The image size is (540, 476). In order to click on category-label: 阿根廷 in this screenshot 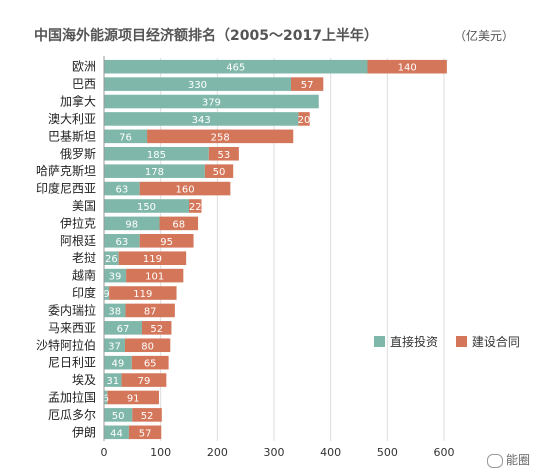, I will do `click(78, 241)`.